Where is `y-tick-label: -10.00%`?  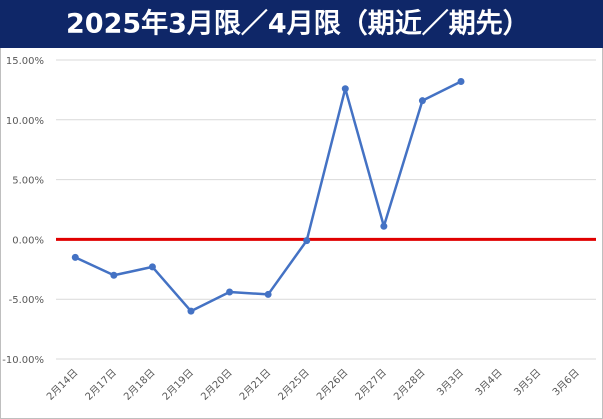
y-tick-label: -10.00% is located at coordinates (23, 360).